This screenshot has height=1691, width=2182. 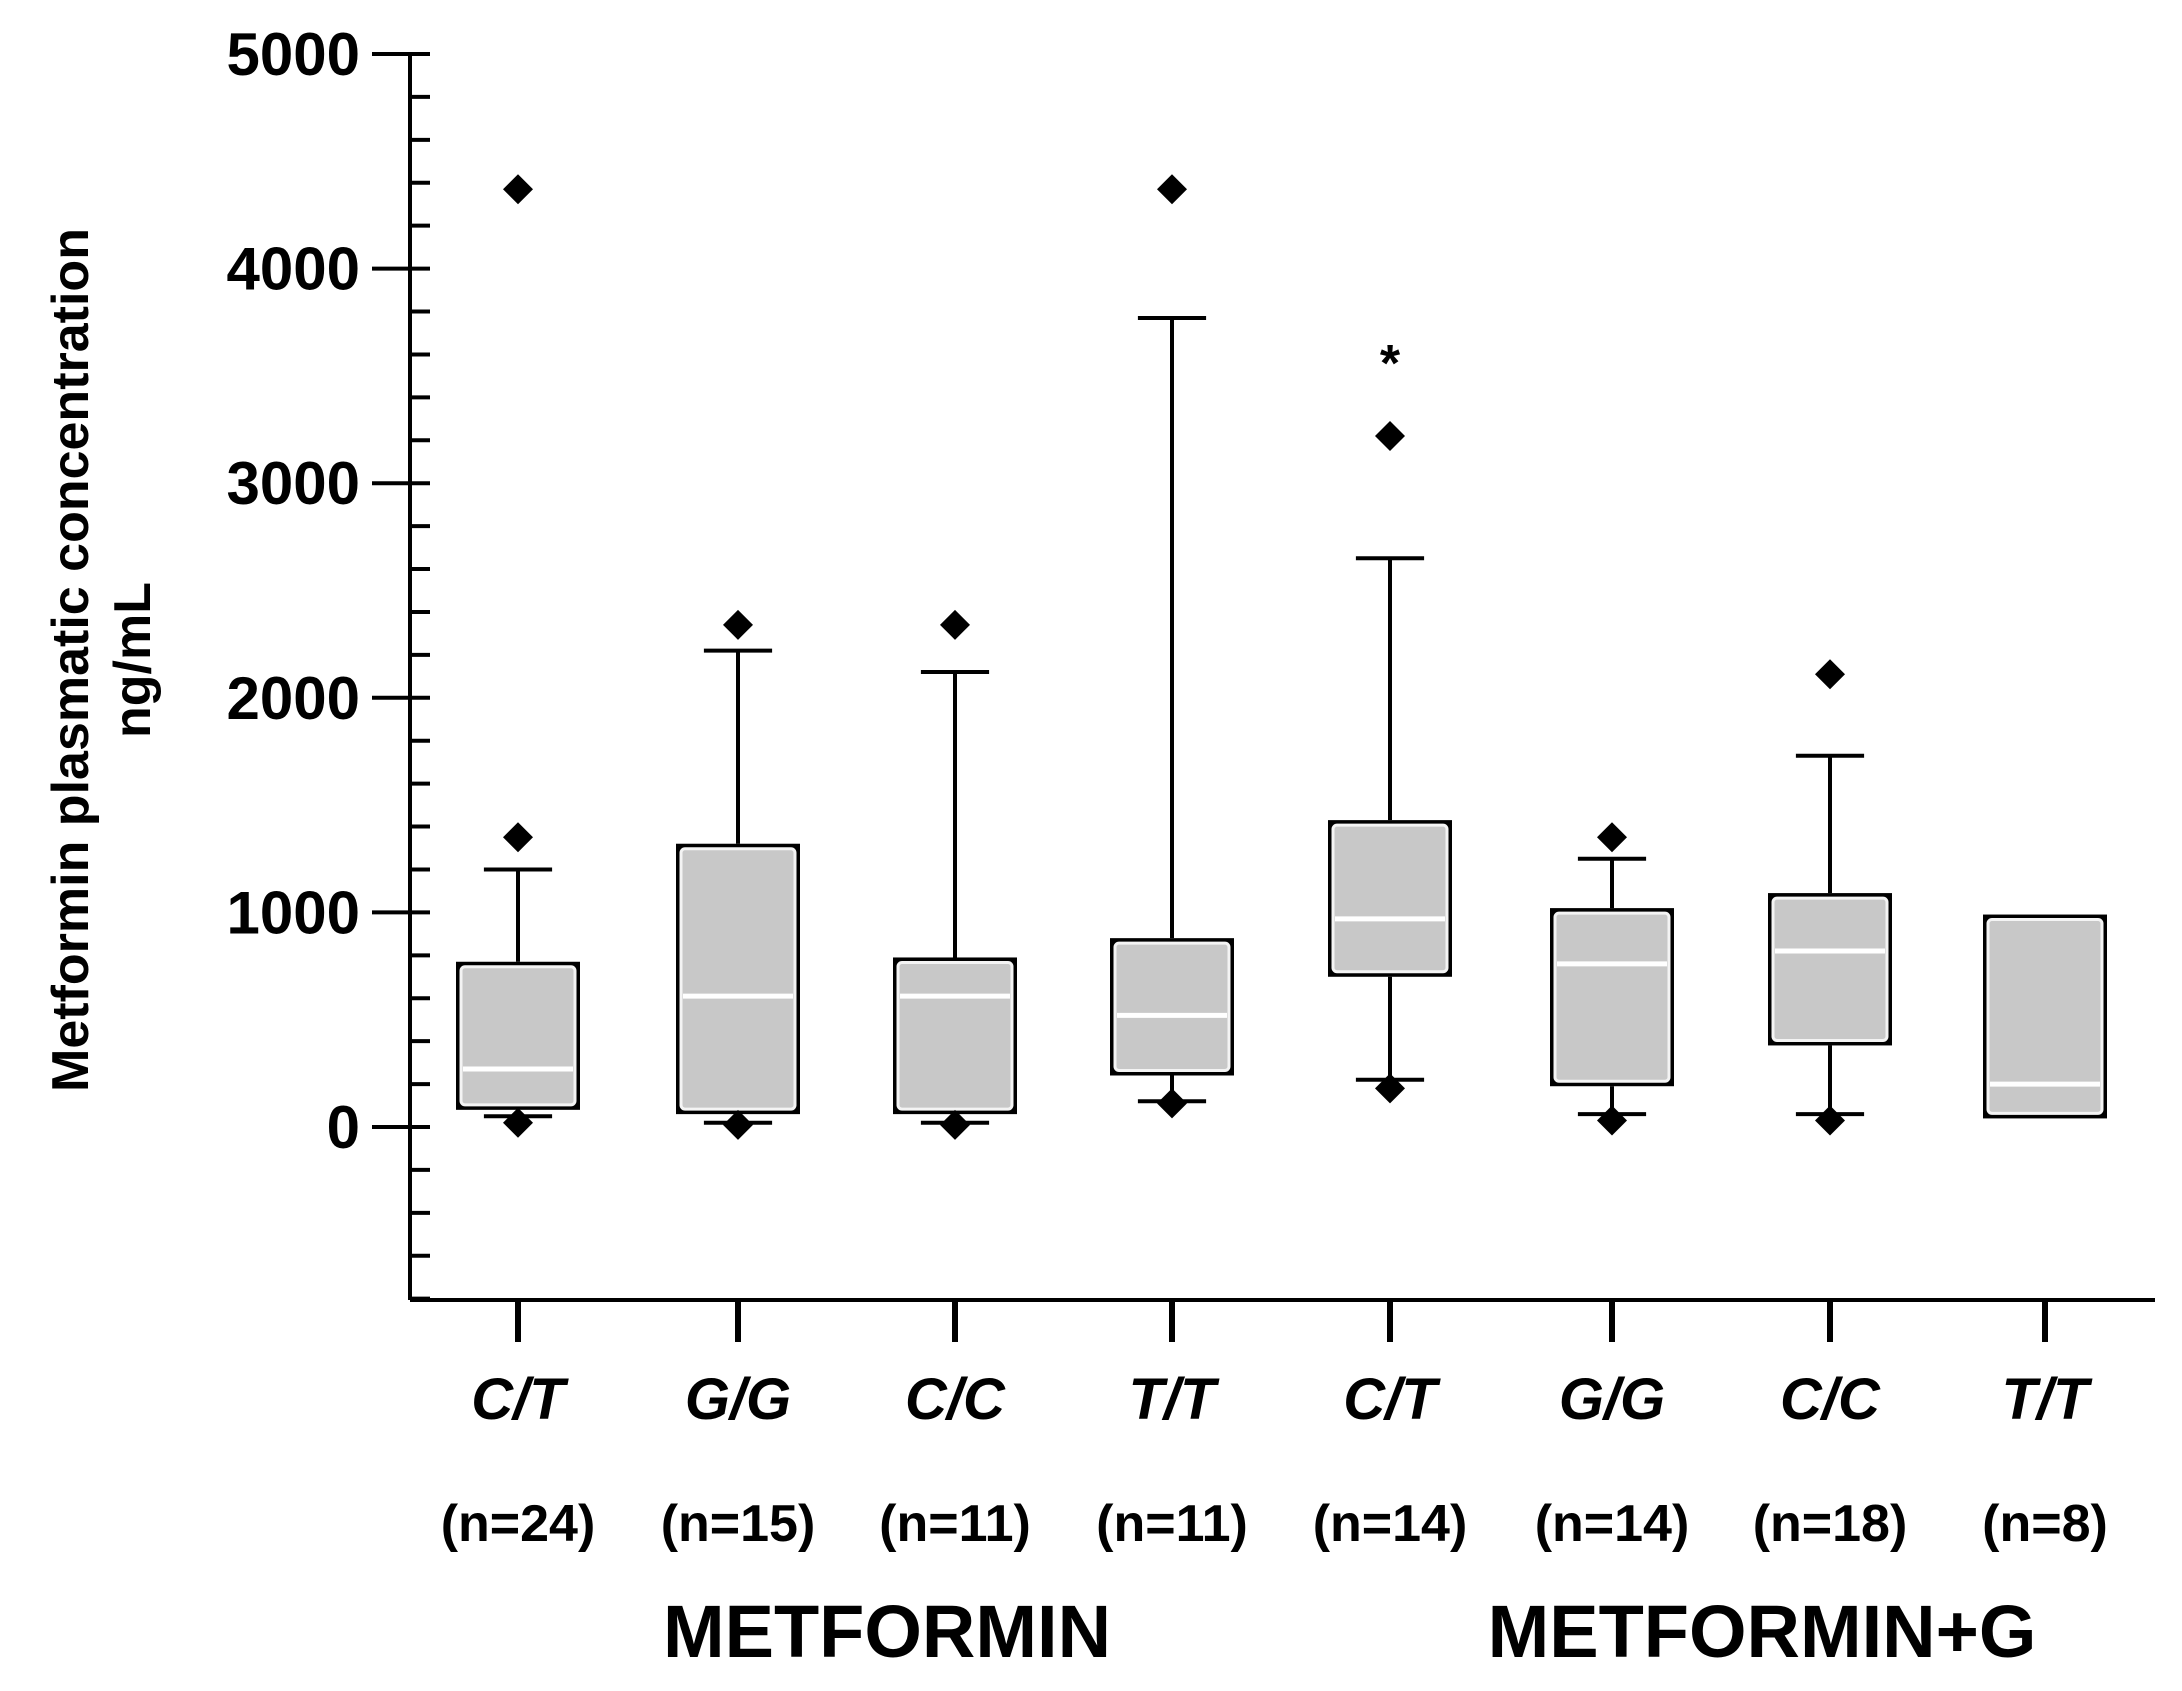 I want to click on box-5: *, so click(x=1390, y=719).